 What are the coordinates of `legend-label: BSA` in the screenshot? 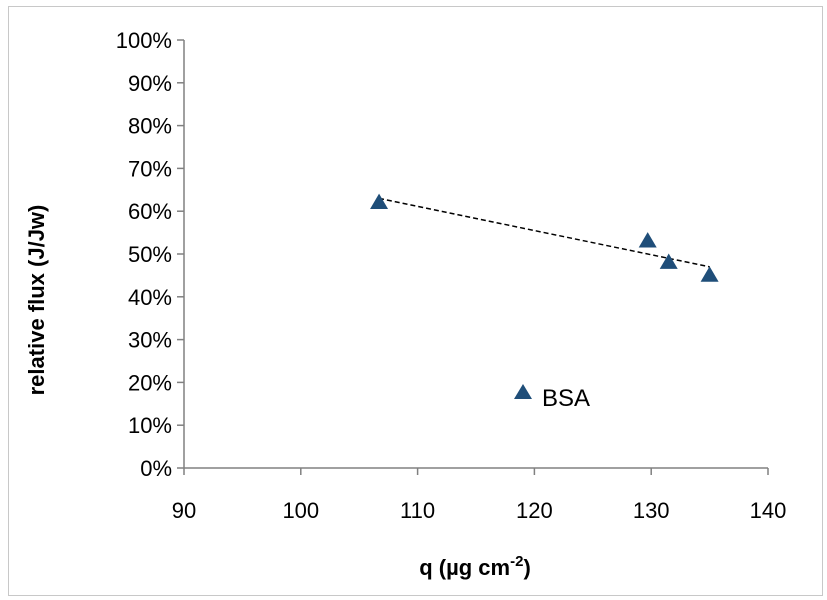 It's located at (566, 398).